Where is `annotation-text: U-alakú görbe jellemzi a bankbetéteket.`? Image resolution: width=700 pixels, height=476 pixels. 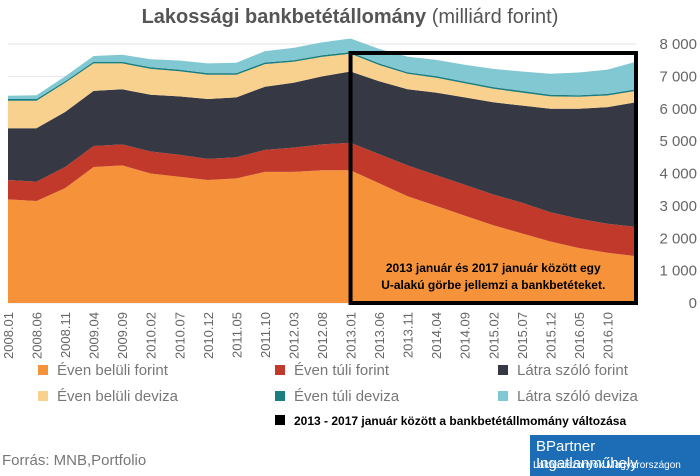
annotation-text: U-alakú görbe jellemzi a bankbetéteket. is located at coordinates (493, 285).